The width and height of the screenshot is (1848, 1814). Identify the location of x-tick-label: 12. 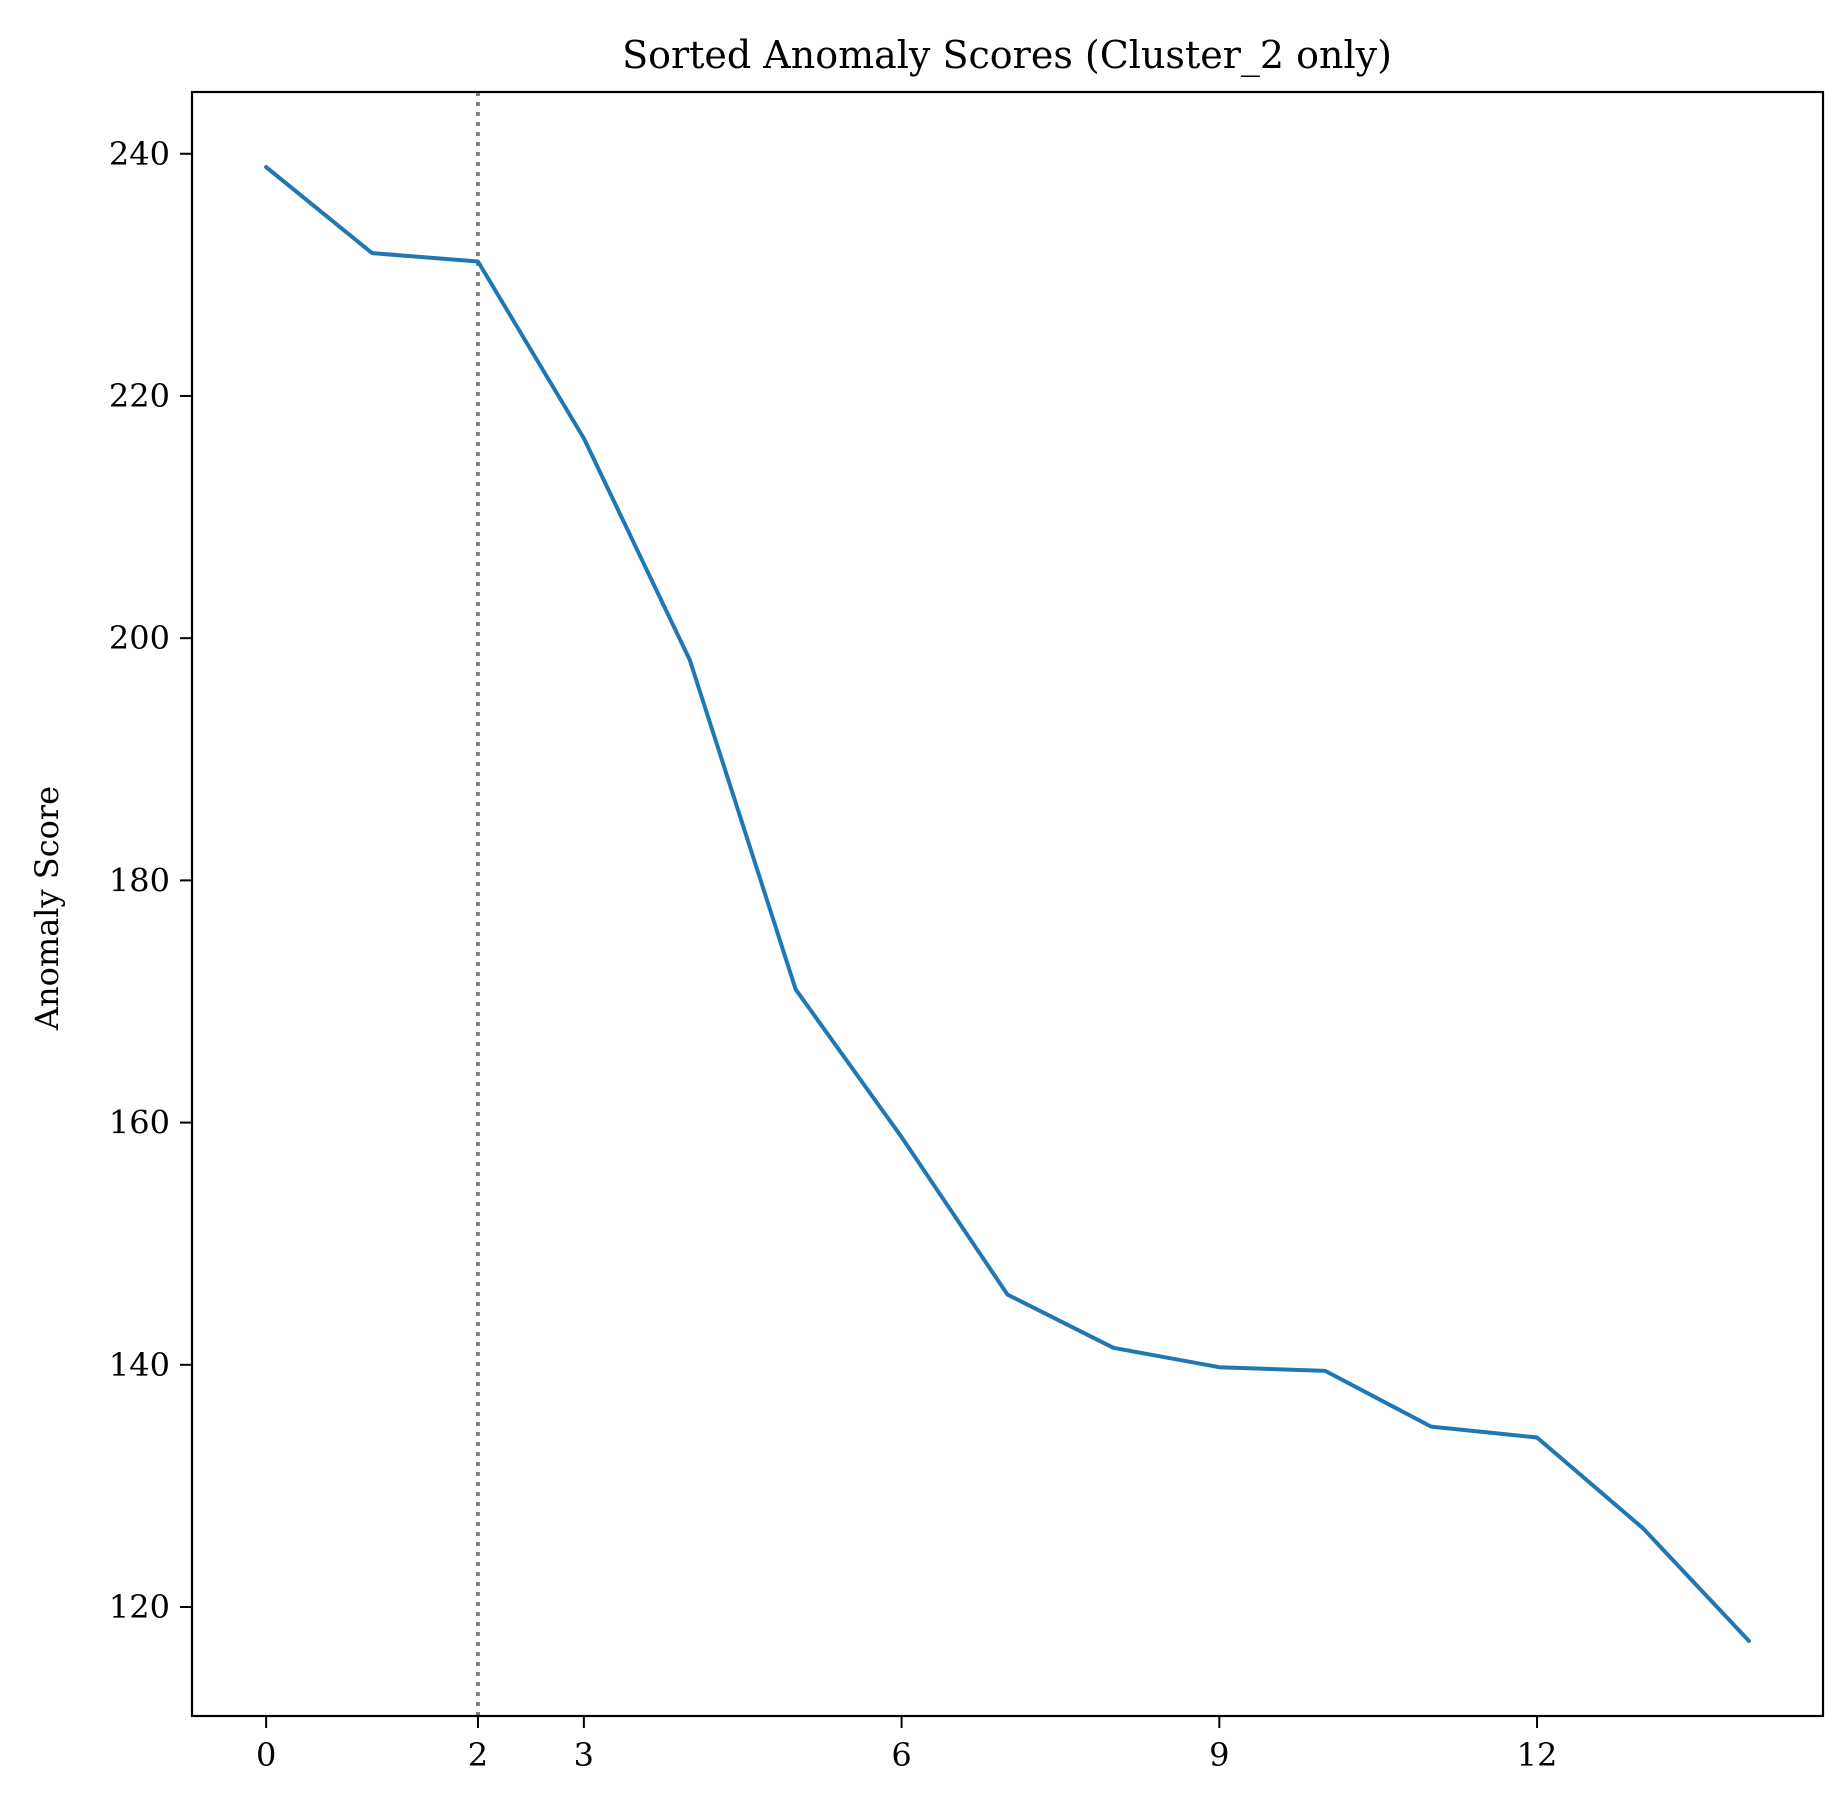
(1537, 1755).